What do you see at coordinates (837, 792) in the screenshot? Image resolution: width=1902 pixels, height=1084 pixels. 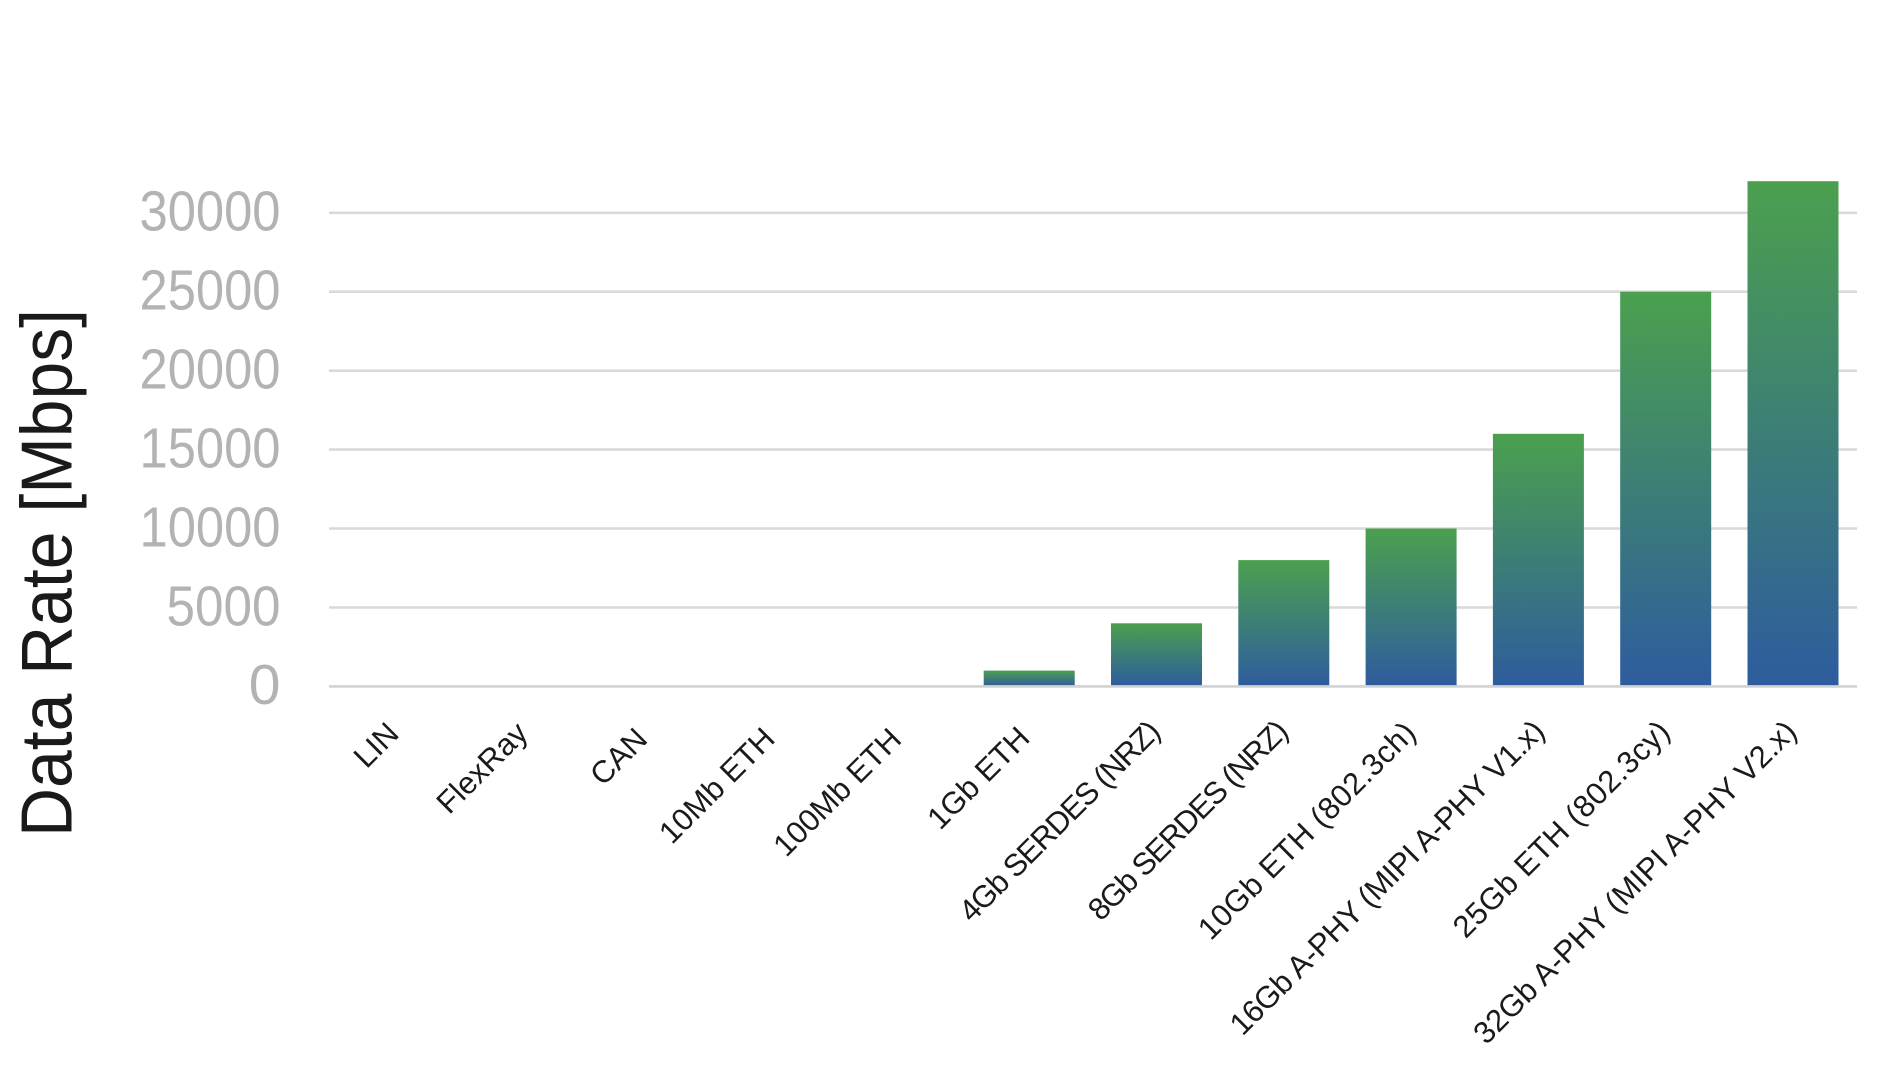 I see `svg-text: 100Mb ETH` at bounding box center [837, 792].